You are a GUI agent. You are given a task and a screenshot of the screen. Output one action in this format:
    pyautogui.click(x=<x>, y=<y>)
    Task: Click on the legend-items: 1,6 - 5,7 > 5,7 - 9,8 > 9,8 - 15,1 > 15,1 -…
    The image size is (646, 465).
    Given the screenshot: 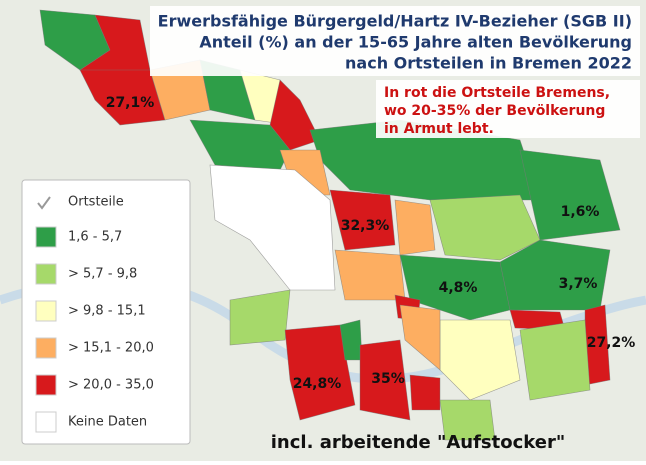 What is the action you would take?
    pyautogui.click(x=94, y=329)
    